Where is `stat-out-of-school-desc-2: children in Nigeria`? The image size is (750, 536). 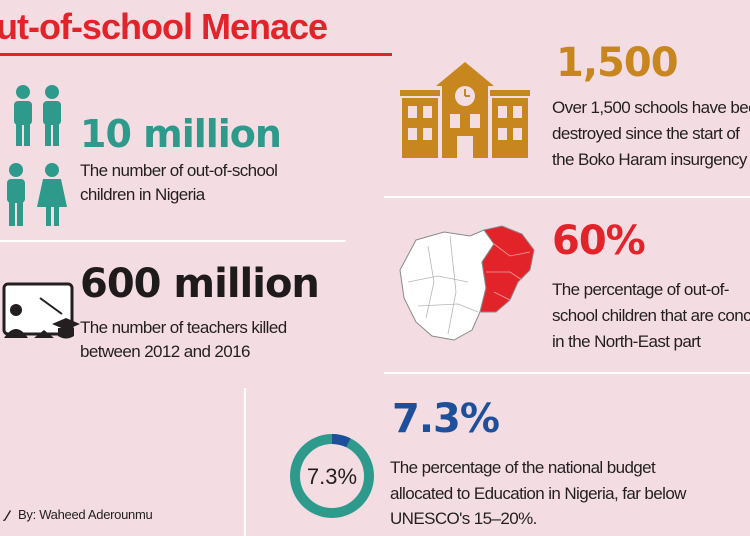
stat-out-of-school-desc-2: children in Nigeria is located at coordinates (142, 194).